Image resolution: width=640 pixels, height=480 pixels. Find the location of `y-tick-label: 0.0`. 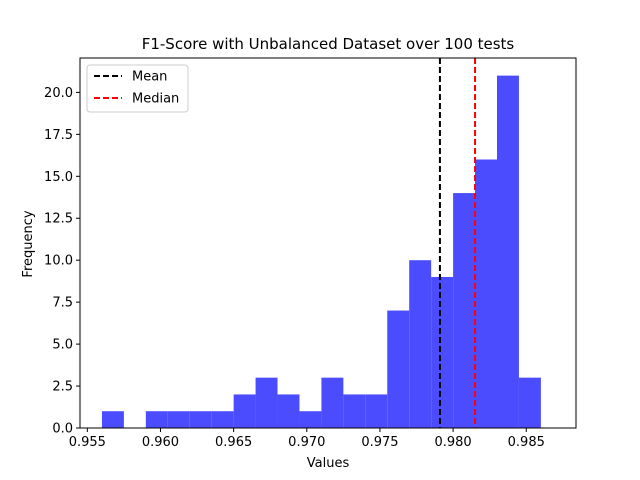

y-tick-label: 0.0 is located at coordinates (62, 429).